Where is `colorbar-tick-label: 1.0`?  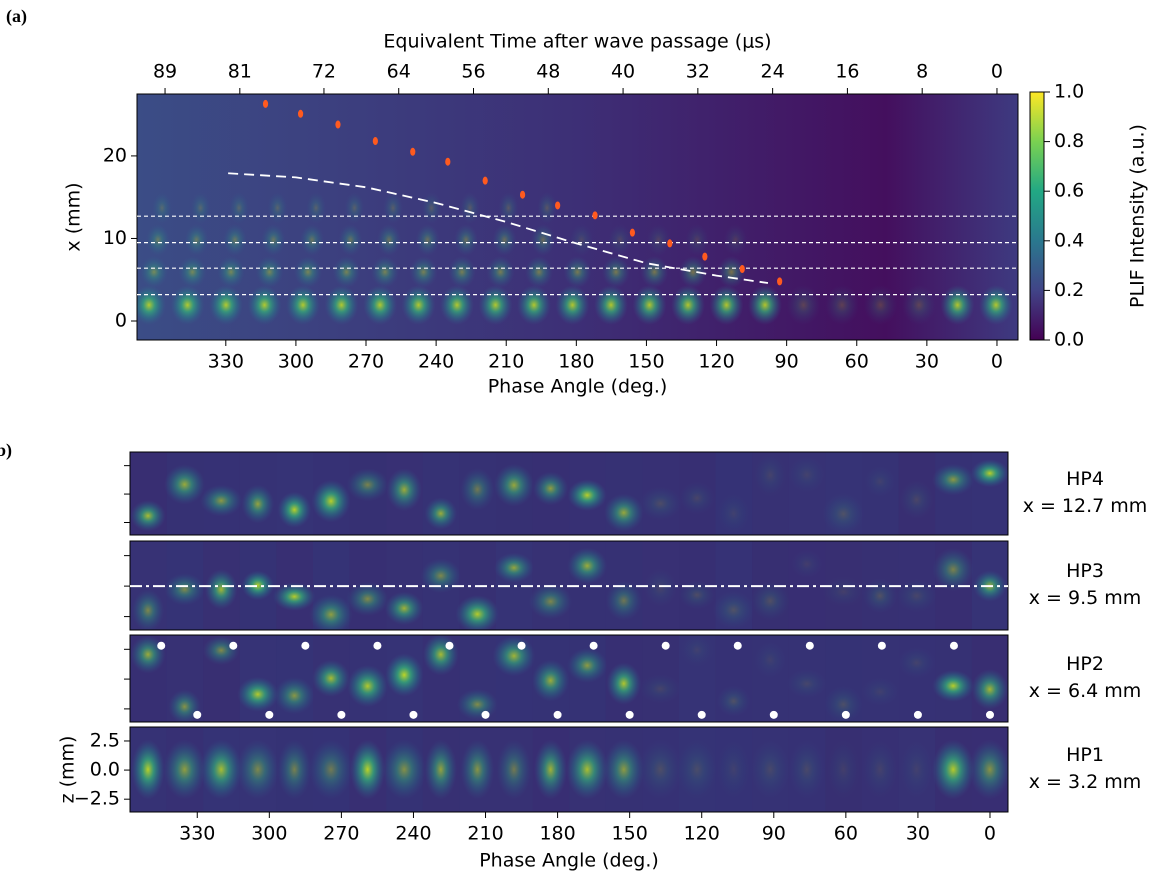 colorbar-tick-label: 1.0 is located at coordinates (1069, 92).